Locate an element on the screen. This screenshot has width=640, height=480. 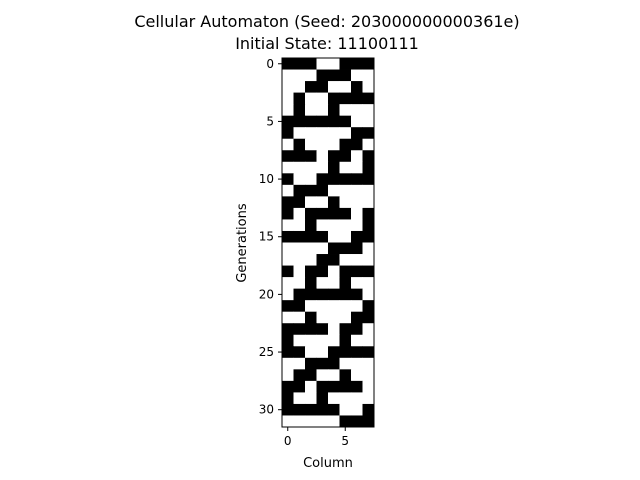
cell-r27-c6 is located at coordinates (357, 375).